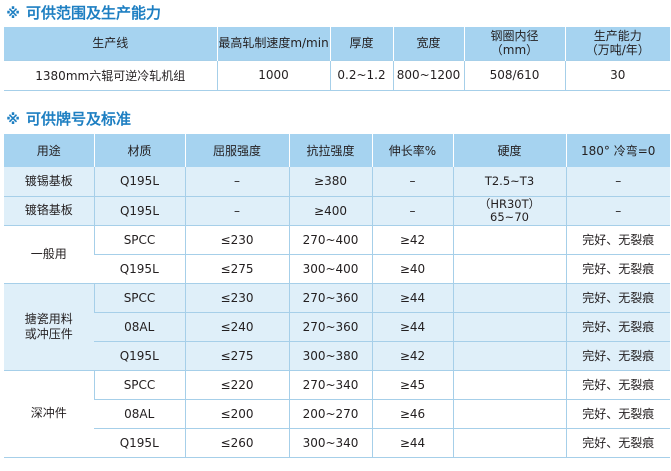 The image size is (671, 471). Describe the element at coordinates (330, 240) in the screenshot. I see `cell-tensile-strength: 270~400` at that location.